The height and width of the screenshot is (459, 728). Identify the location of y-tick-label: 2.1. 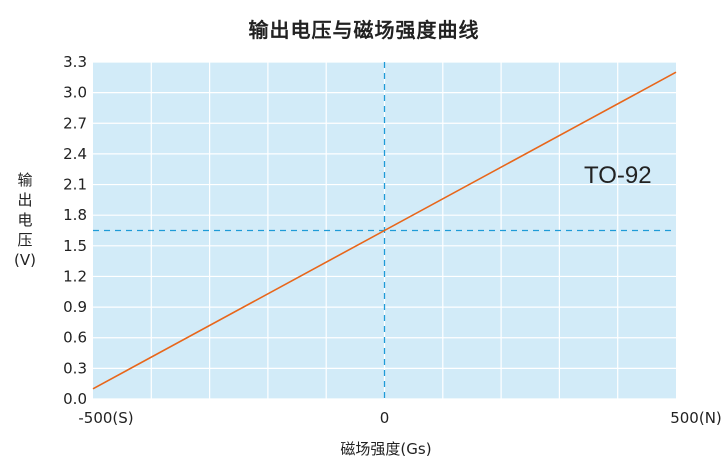
(75, 185).